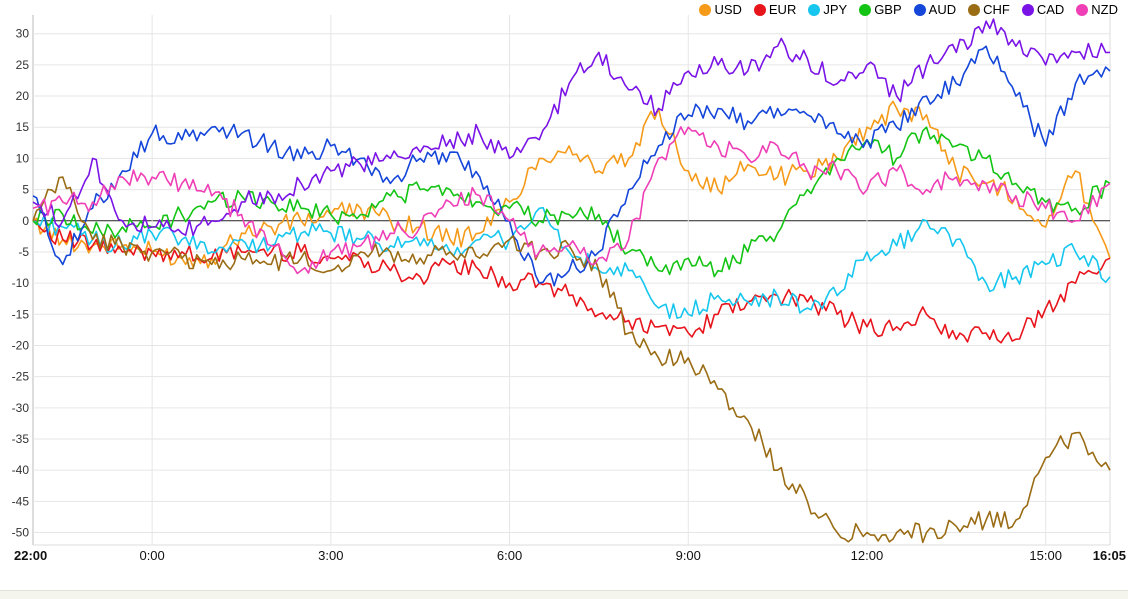  What do you see at coordinates (509, 555) in the screenshot?
I see `x-tick-label: 6:00` at bounding box center [509, 555].